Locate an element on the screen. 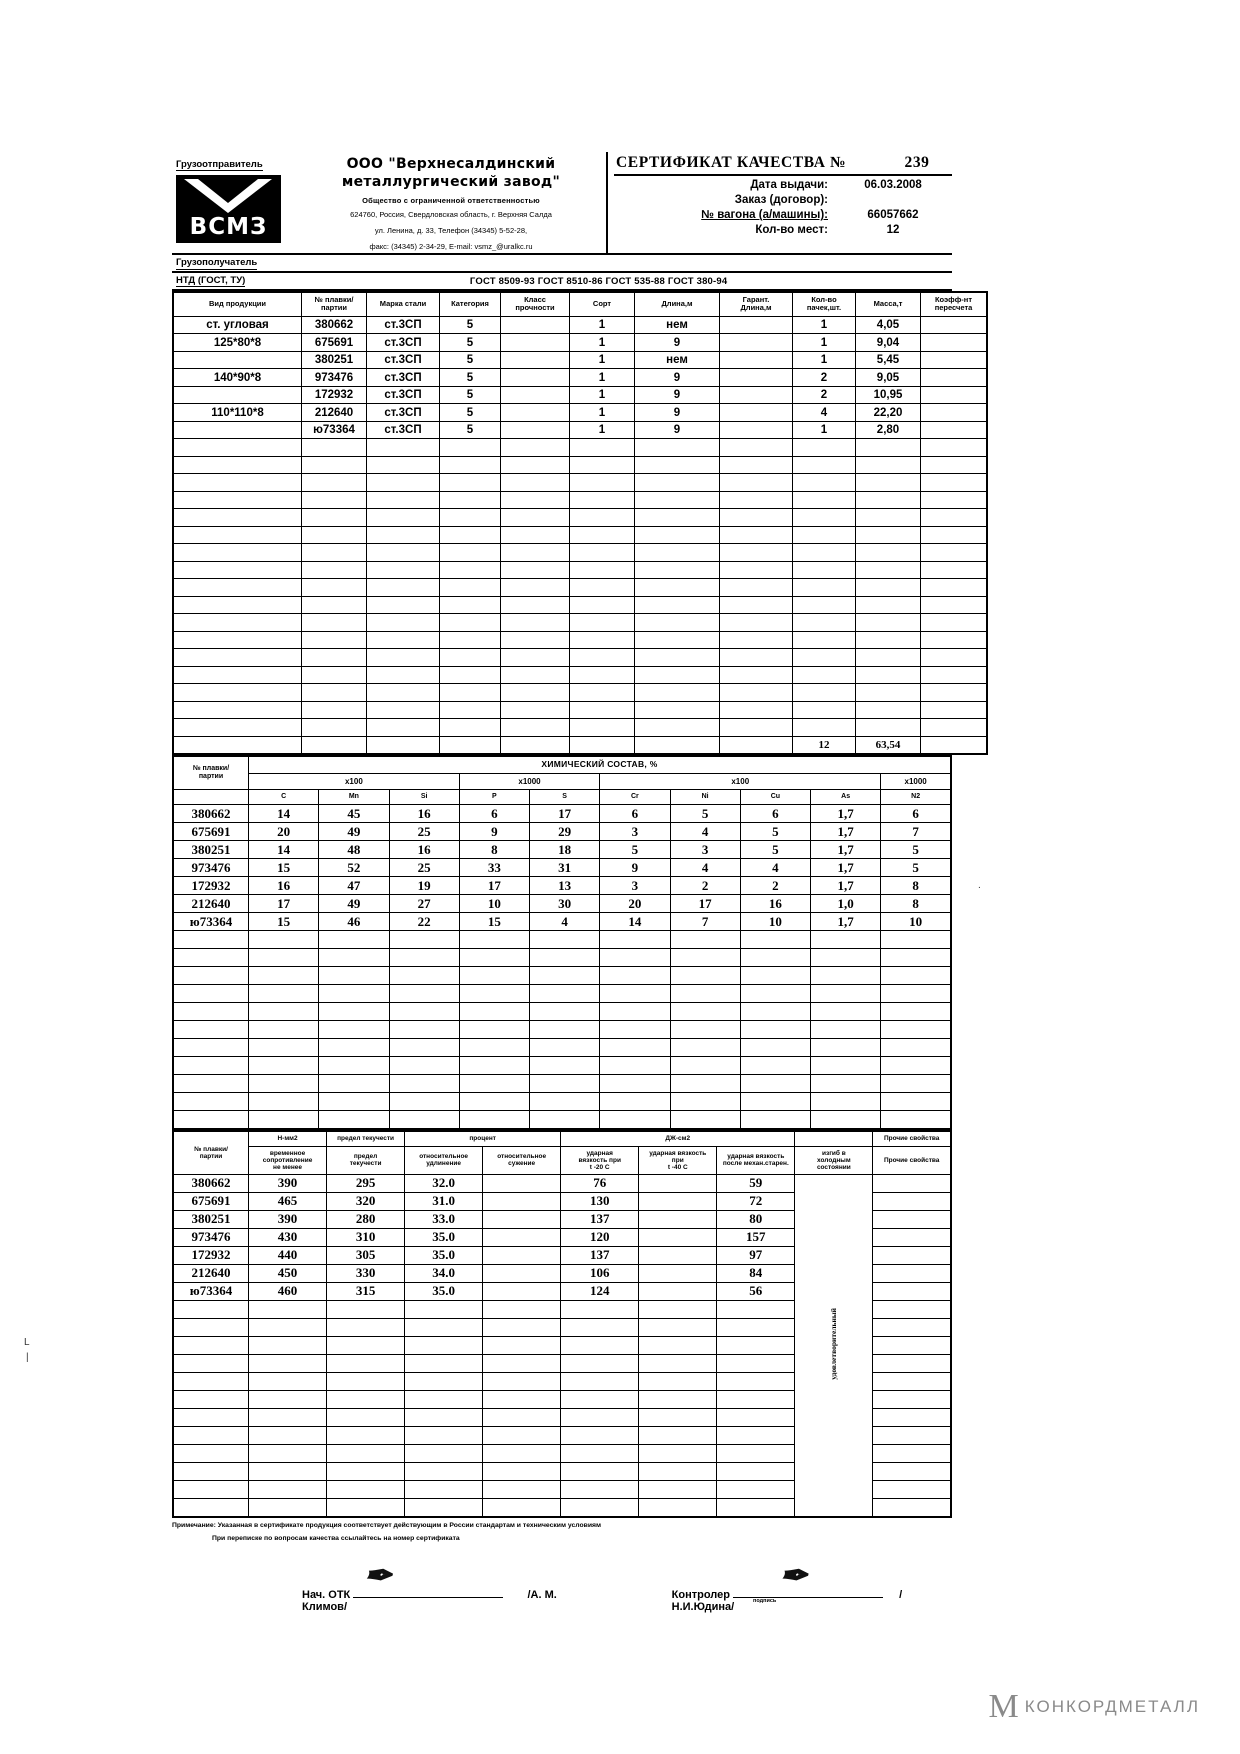 The height and width of the screenshot is (1754, 1240). chem-value-S: 4 is located at coordinates (564, 922).